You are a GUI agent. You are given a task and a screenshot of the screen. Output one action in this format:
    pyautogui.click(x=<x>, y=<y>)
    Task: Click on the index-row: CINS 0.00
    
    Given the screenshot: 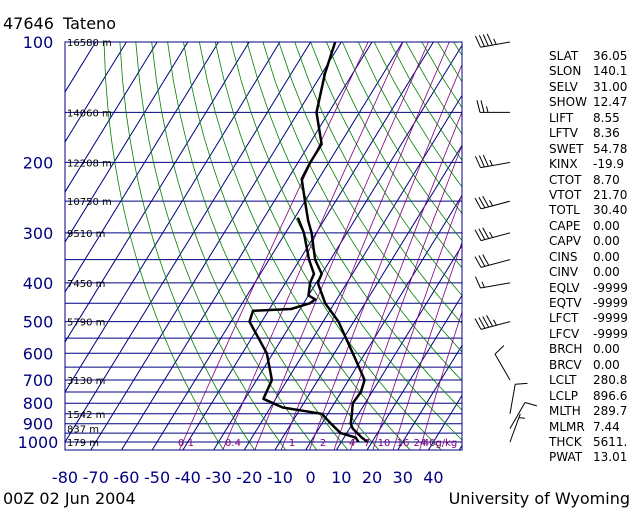 What is the action you would take?
    pyautogui.click(x=594, y=257)
    